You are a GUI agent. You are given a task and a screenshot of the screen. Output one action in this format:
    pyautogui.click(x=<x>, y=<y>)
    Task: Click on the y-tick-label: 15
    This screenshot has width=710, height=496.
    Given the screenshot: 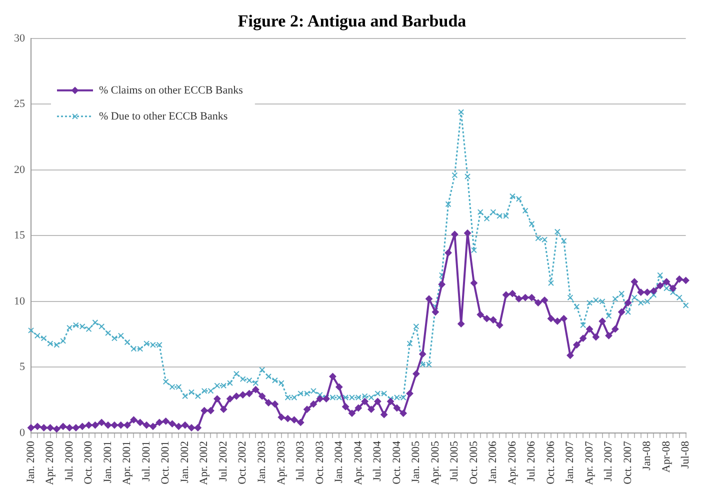 What is the action you would take?
    pyautogui.click(x=20, y=236)
    